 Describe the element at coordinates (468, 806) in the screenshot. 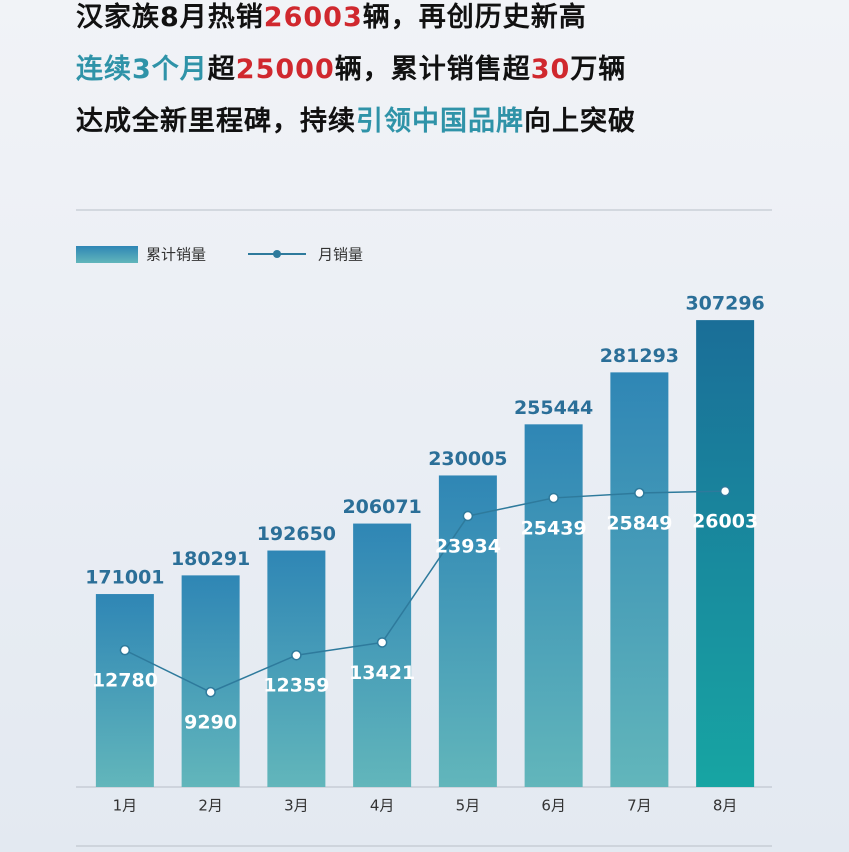

I see `x-tick-label: 5月` at that location.